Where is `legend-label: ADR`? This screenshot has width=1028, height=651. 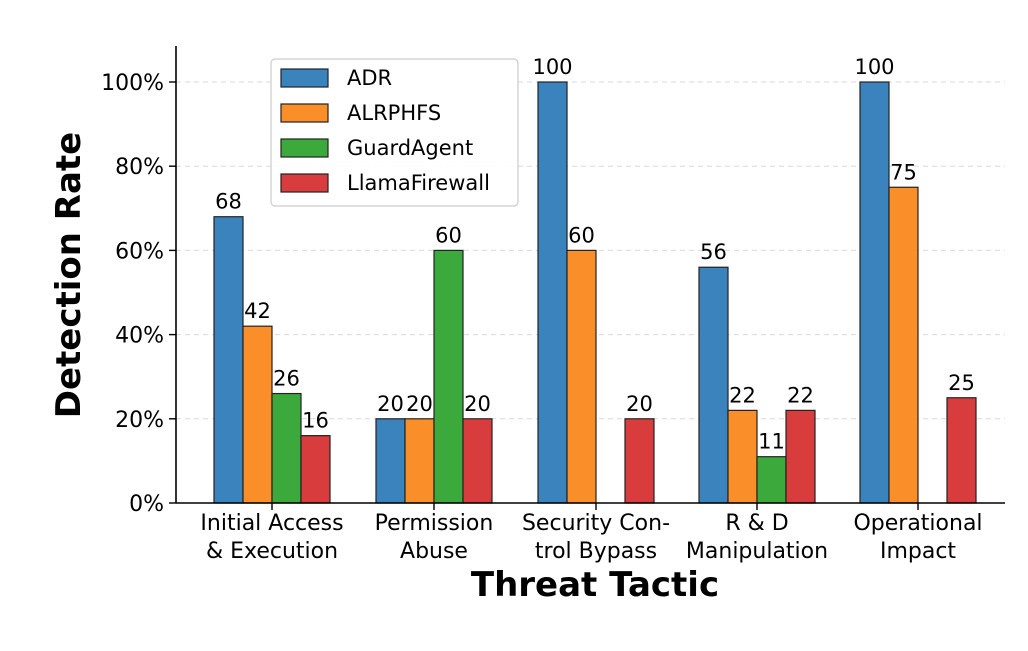 legend-label: ADR is located at coordinates (369, 78).